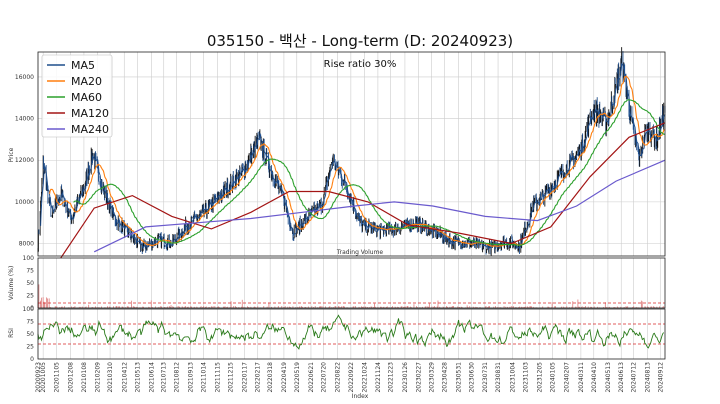  I want to click on x-tick-label: 20230227, so click(419, 377).